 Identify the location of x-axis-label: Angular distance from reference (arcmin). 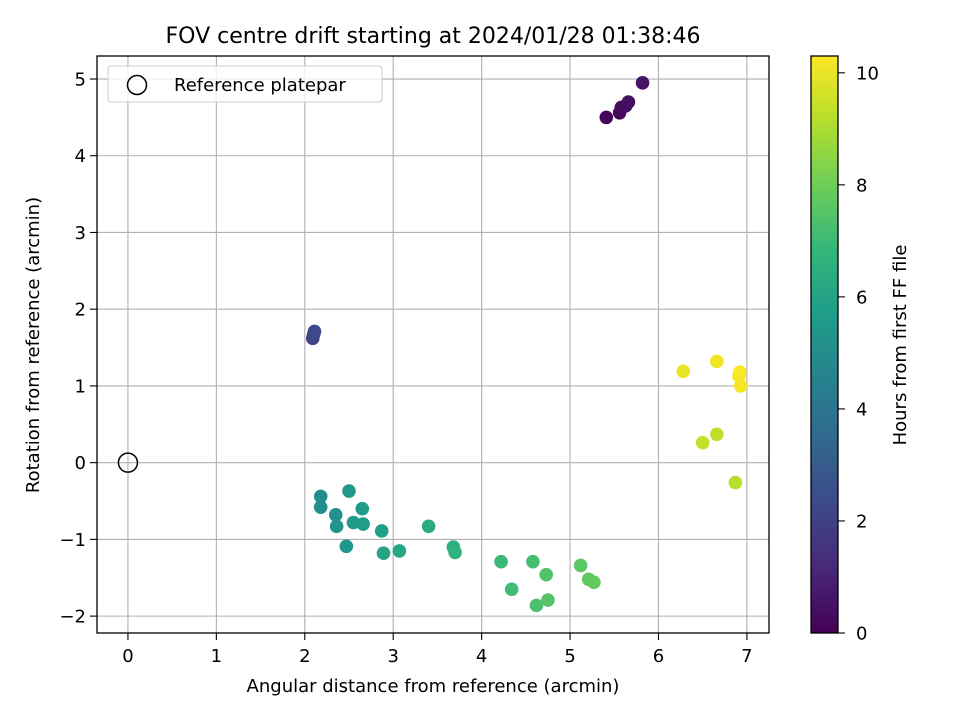
(433, 686).